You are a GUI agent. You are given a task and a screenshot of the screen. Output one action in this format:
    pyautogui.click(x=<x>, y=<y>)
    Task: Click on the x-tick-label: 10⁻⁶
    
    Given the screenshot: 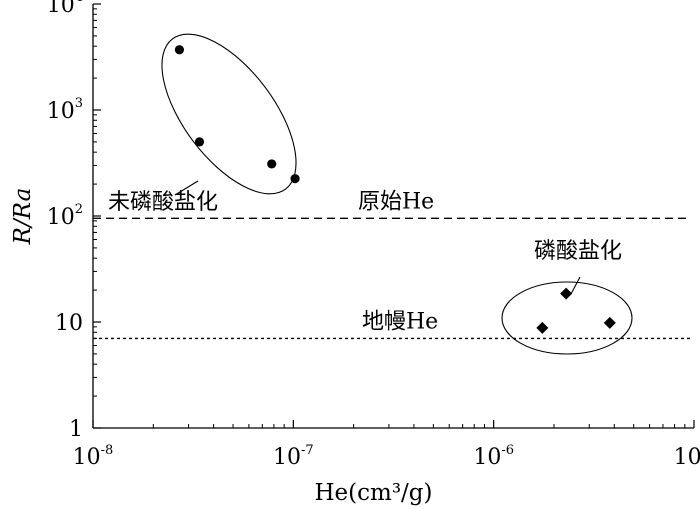 What is the action you would take?
    pyautogui.click(x=493, y=456)
    